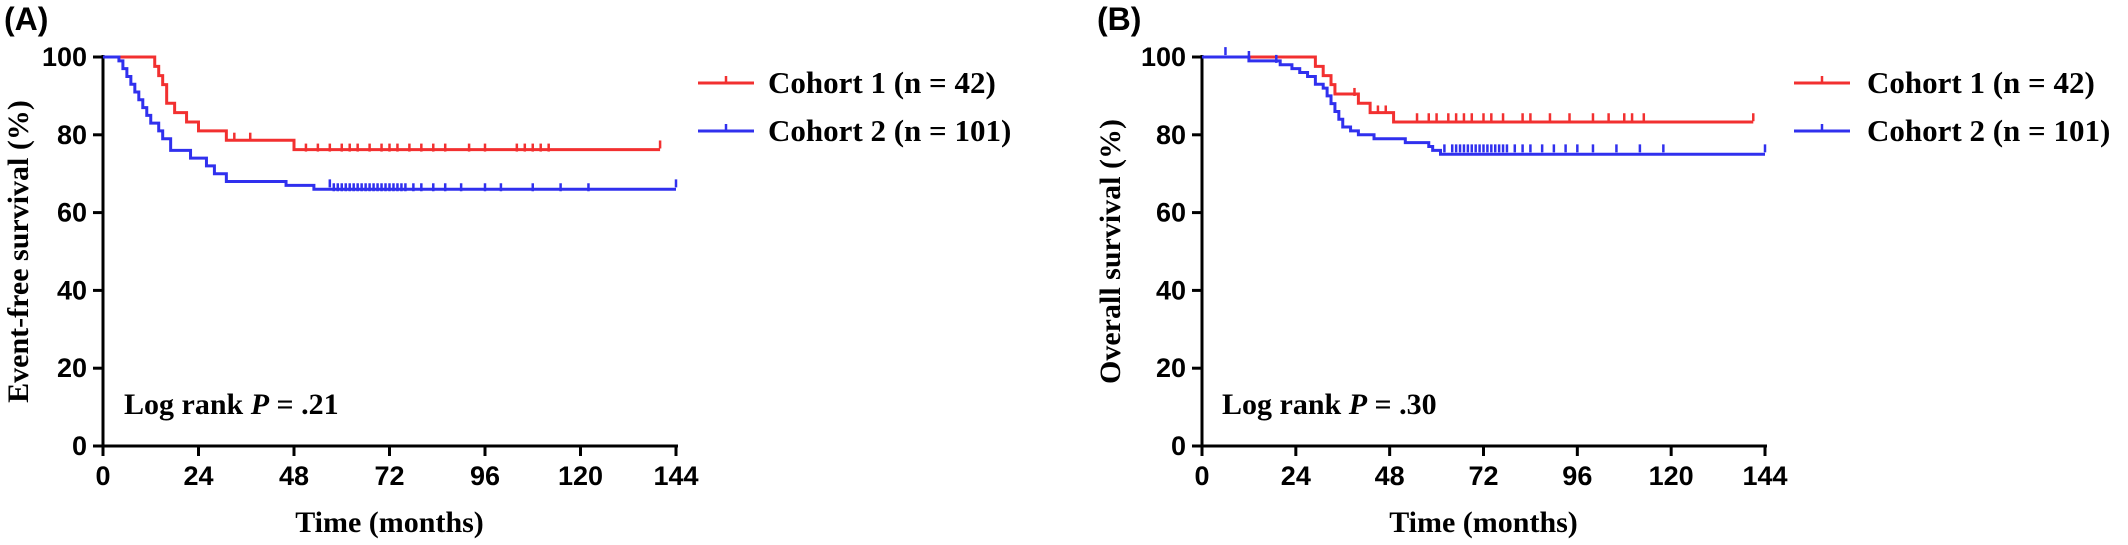  What do you see at coordinates (304, 404) in the screenshot?
I see `annotation-p-value: = .21` at bounding box center [304, 404].